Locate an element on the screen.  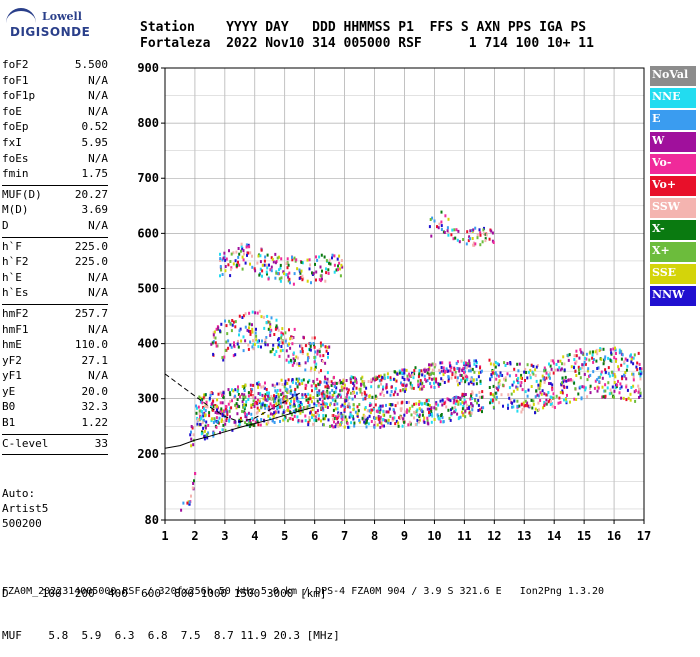
legend-entry-ssw: SSW is located at coordinates (673, 208).